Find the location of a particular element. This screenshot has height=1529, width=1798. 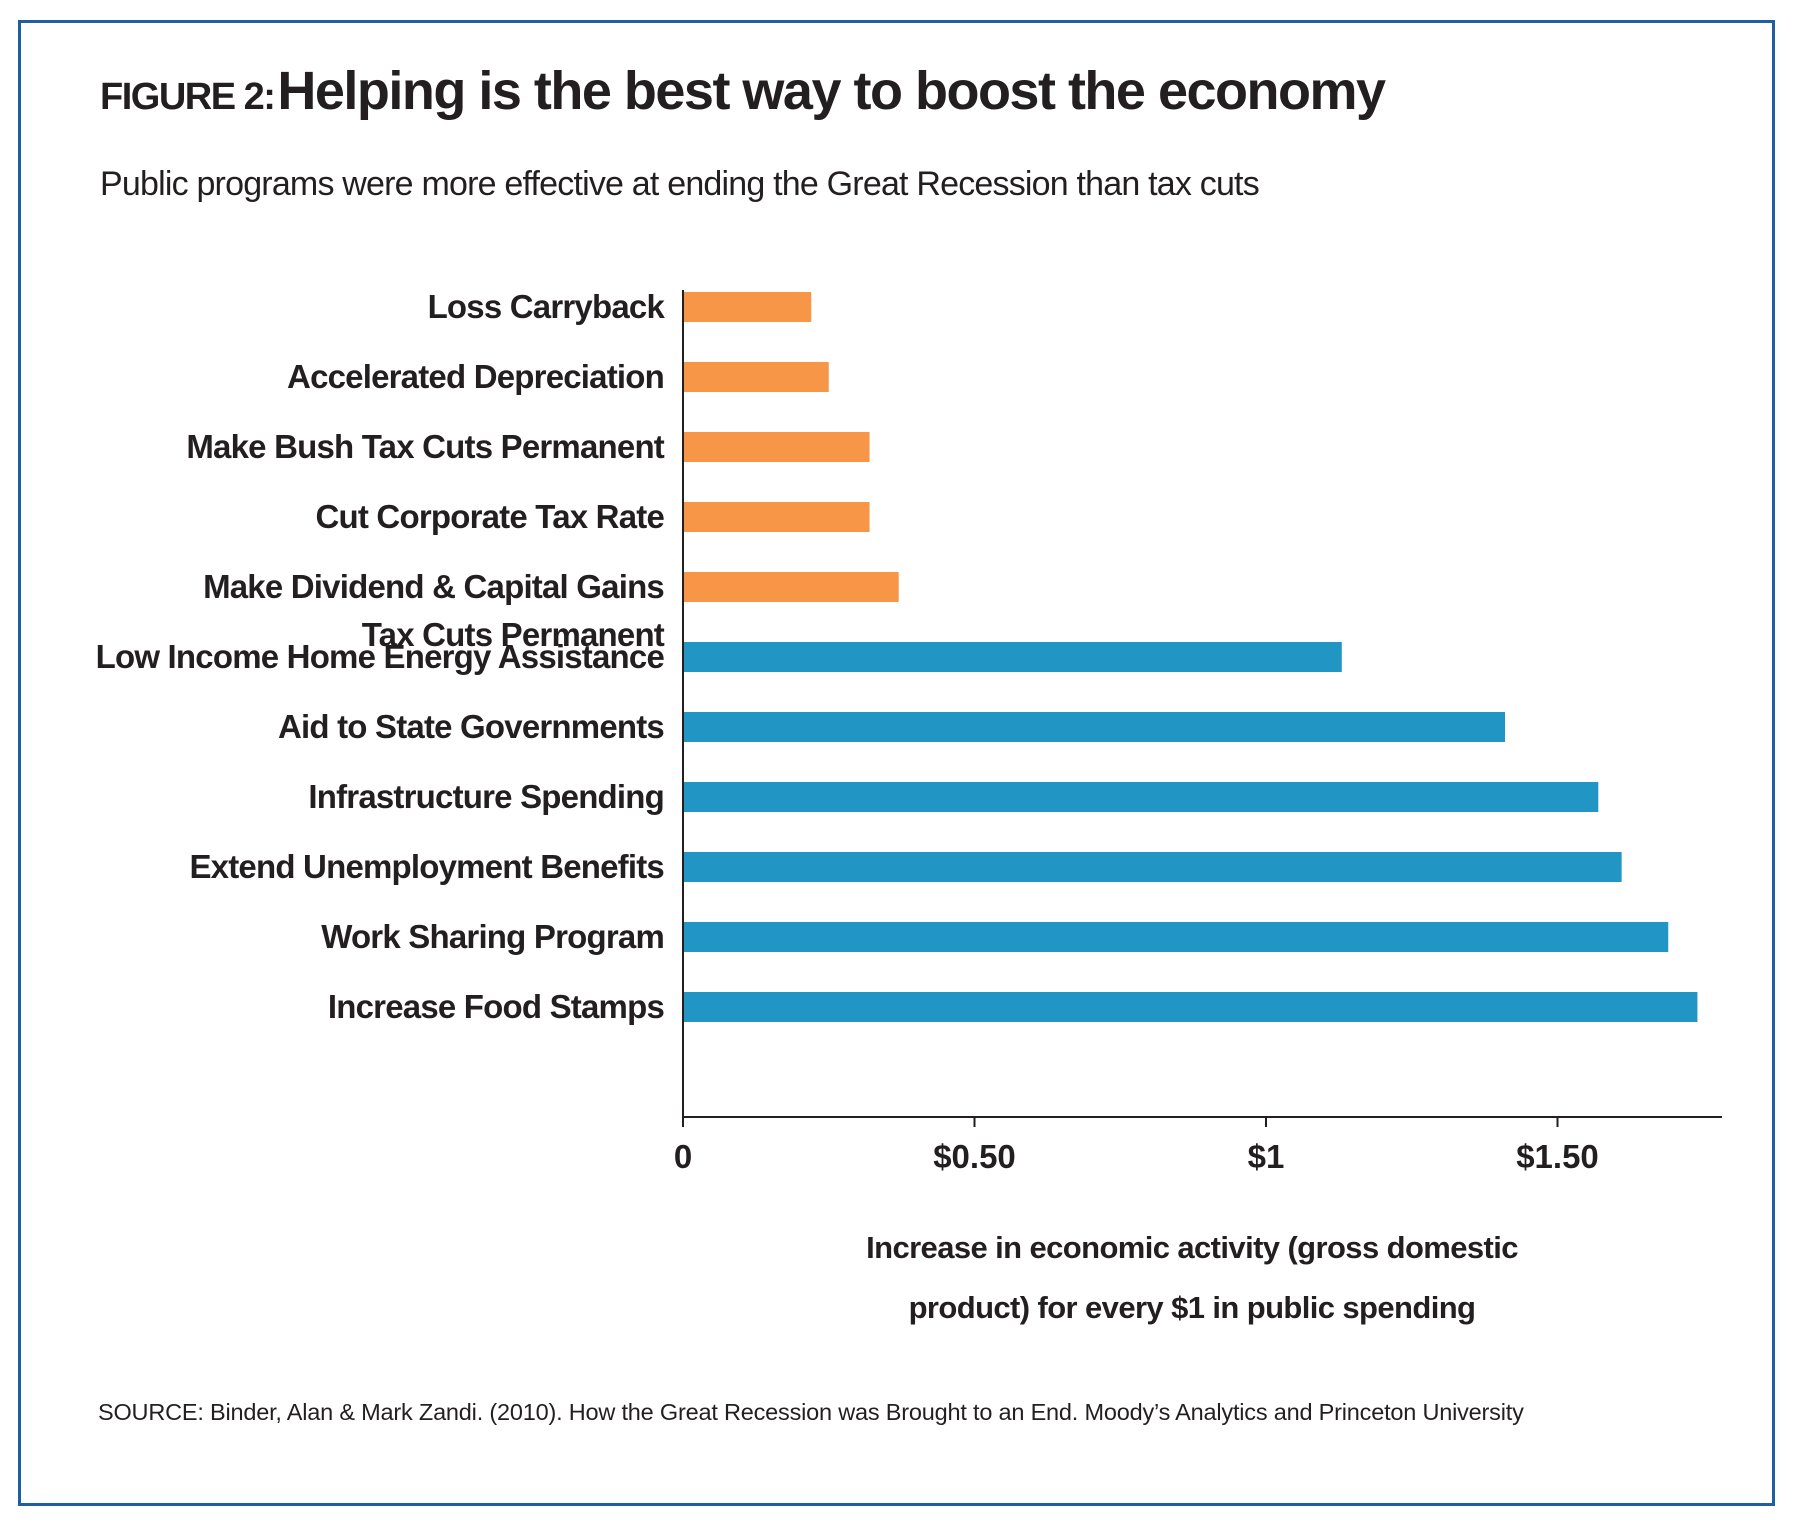

category-label-3: Make Bush Tax Cuts Permanent is located at coordinates (425, 446).